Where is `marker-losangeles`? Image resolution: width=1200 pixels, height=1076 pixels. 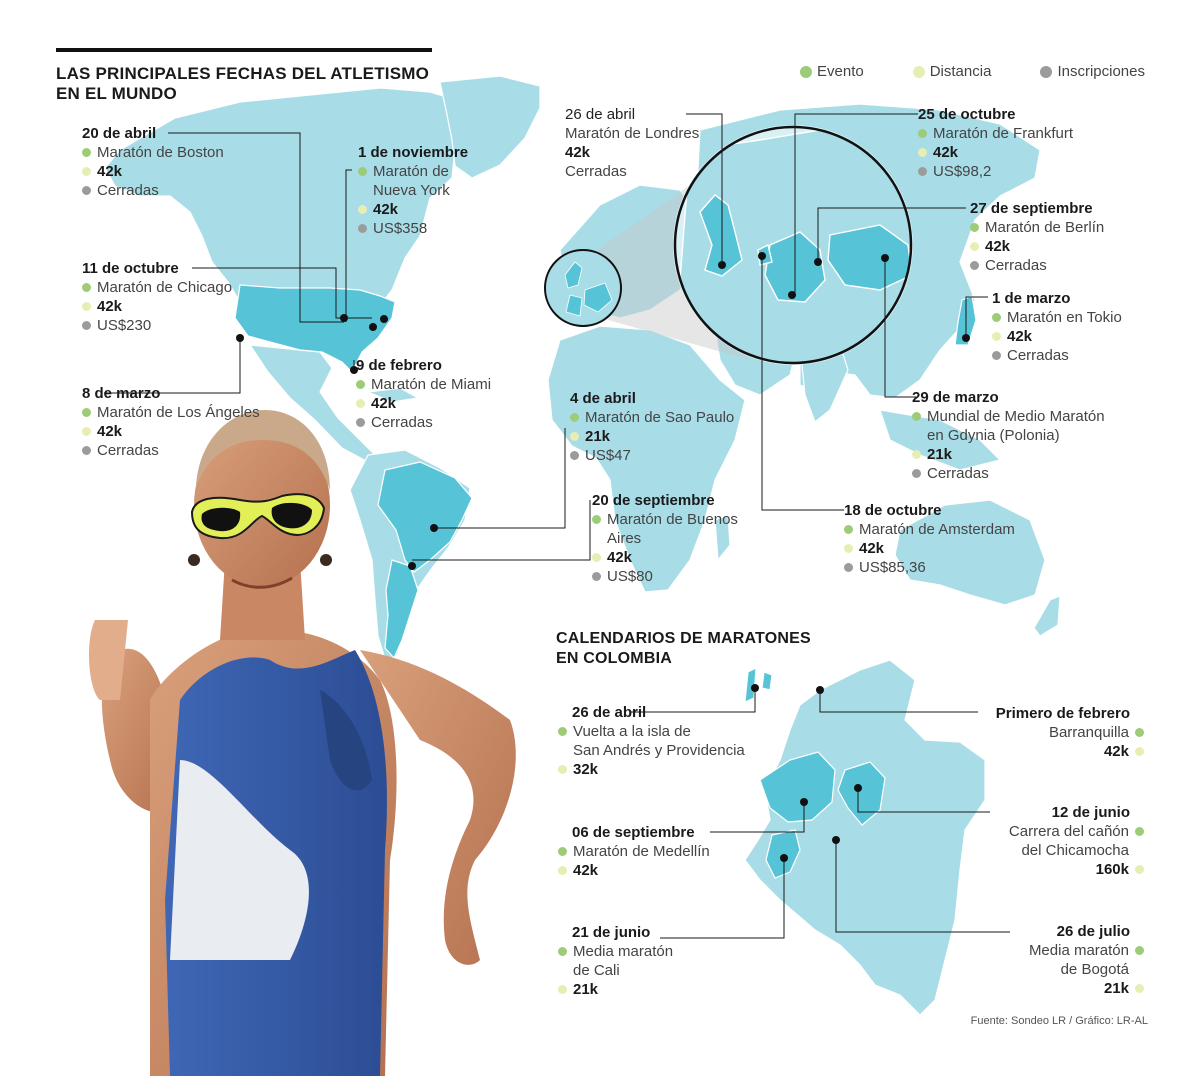
marker-losangeles is located at coordinates (240, 338).